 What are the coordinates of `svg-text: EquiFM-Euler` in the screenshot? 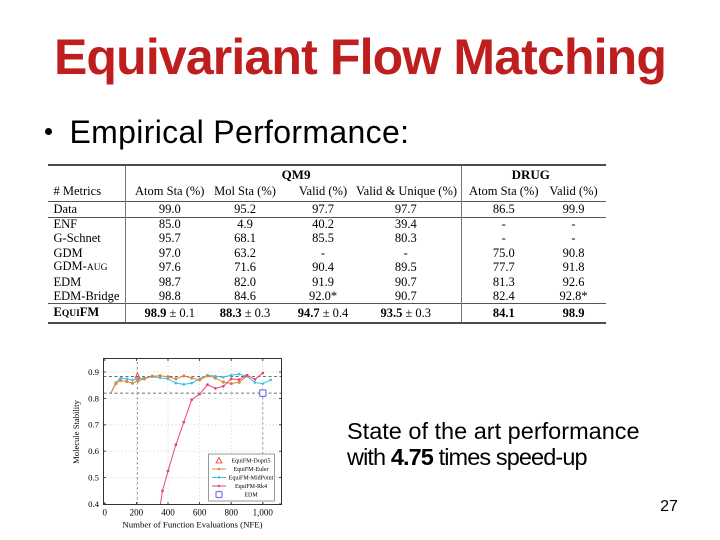 It's located at (251, 470).